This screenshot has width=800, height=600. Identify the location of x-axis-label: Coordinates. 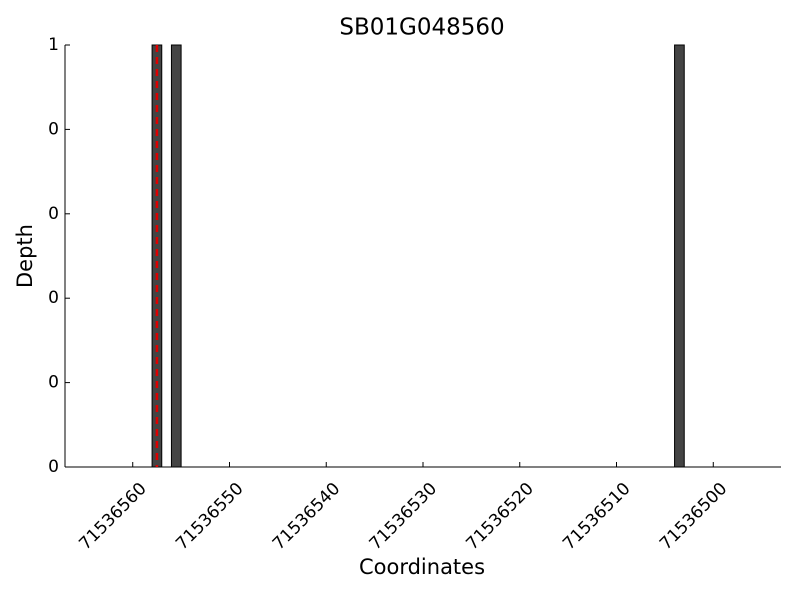
(422, 567).